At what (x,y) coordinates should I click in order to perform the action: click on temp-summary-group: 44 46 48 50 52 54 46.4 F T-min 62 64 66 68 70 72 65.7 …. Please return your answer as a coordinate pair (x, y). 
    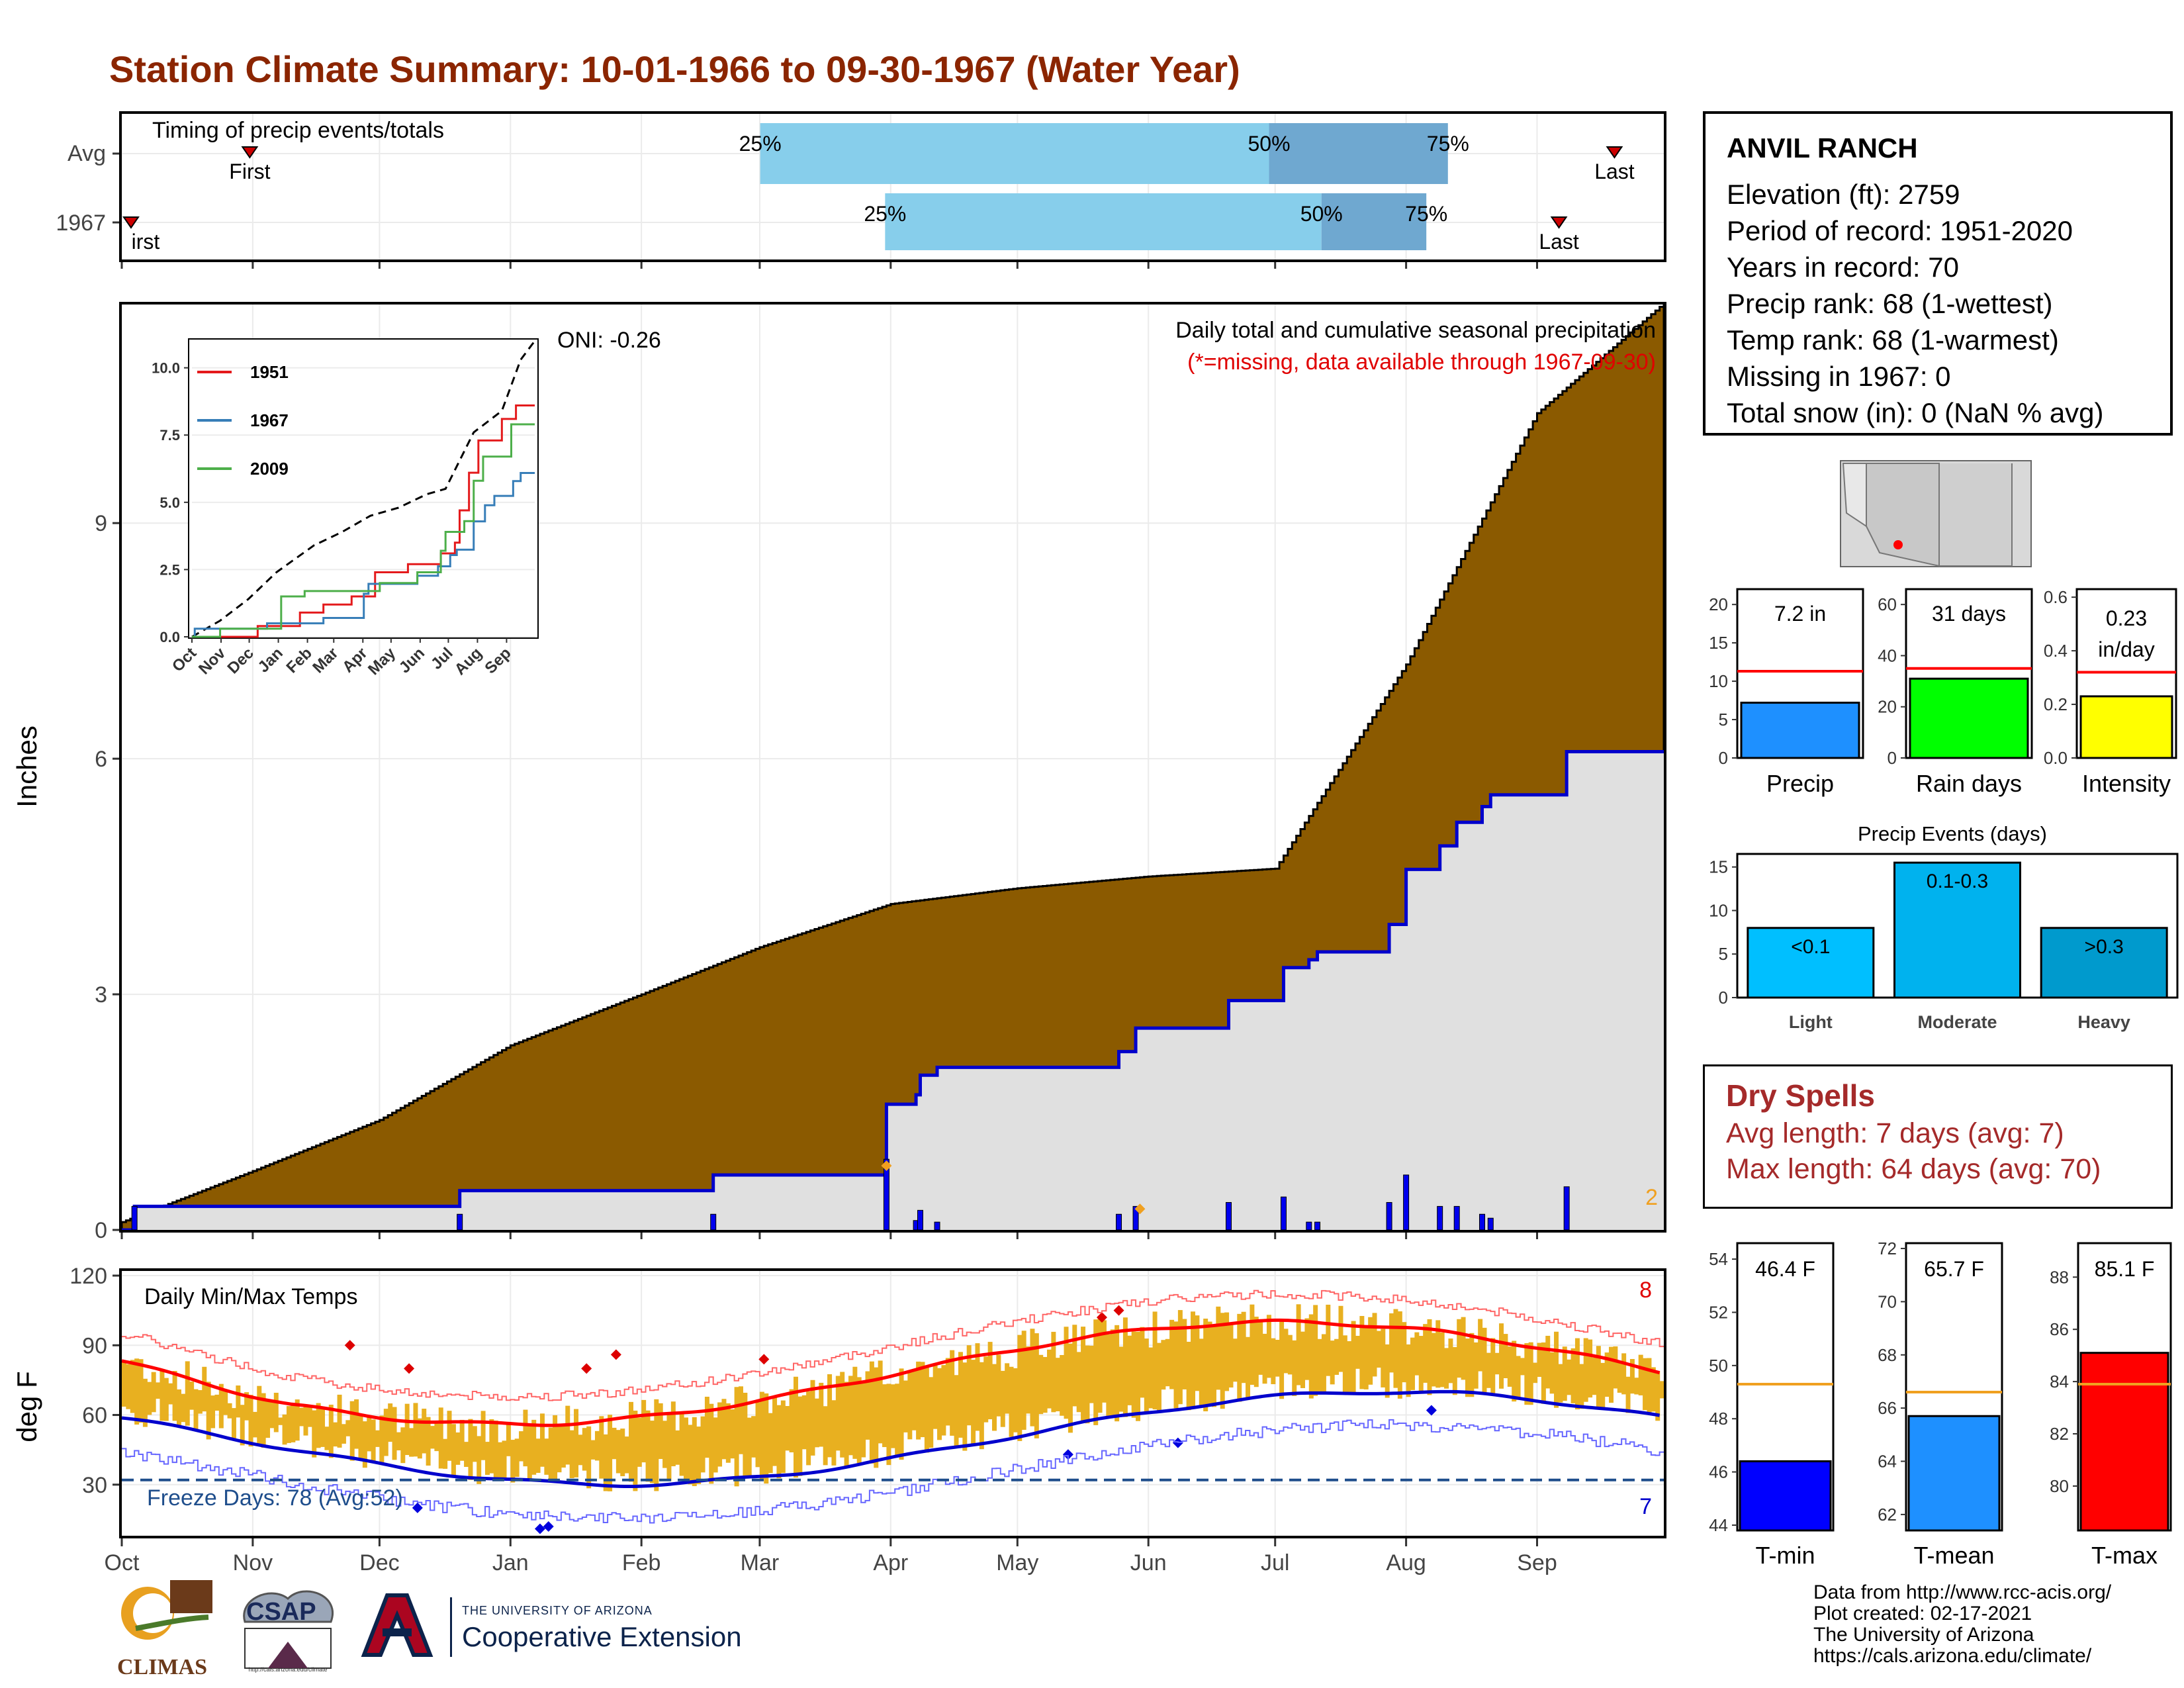
    Looking at the image, I should click on (1940, 1404).